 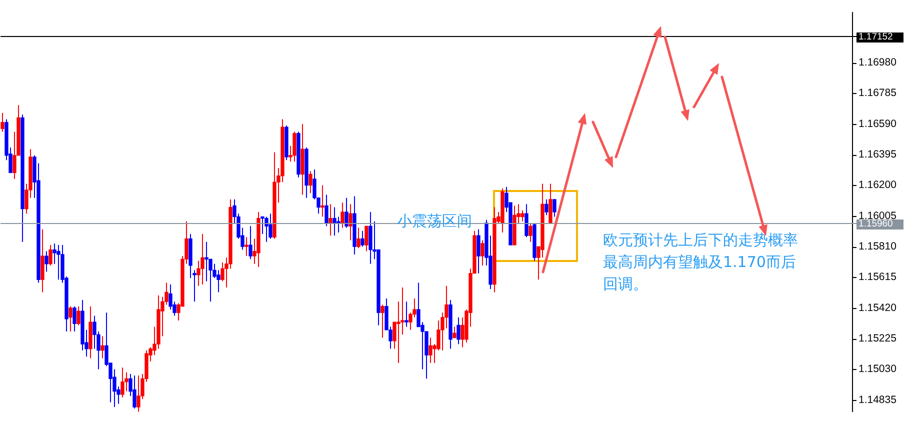 What do you see at coordinates (877, 308) in the screenshot?
I see `y-tick-label: 1.15420` at bounding box center [877, 308].